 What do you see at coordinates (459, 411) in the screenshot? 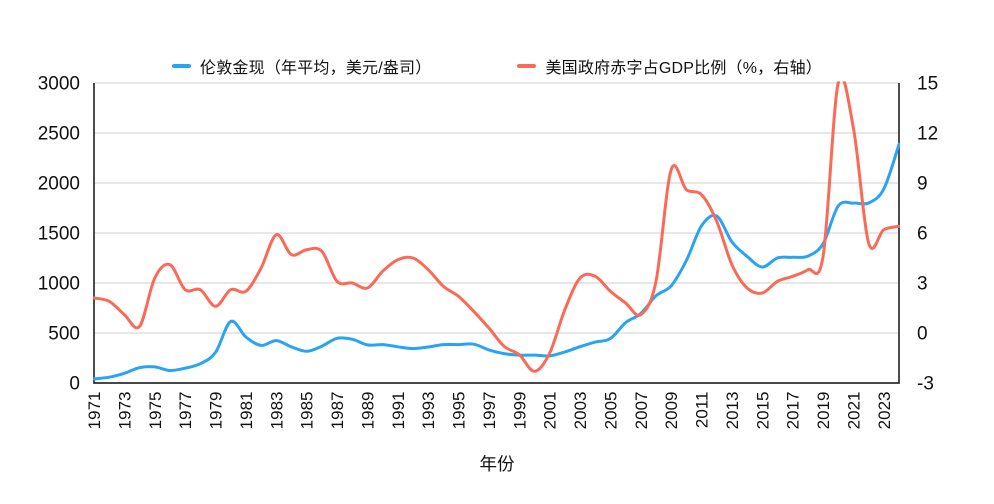
I see `x-axis-tick-label: 1995` at bounding box center [459, 411].